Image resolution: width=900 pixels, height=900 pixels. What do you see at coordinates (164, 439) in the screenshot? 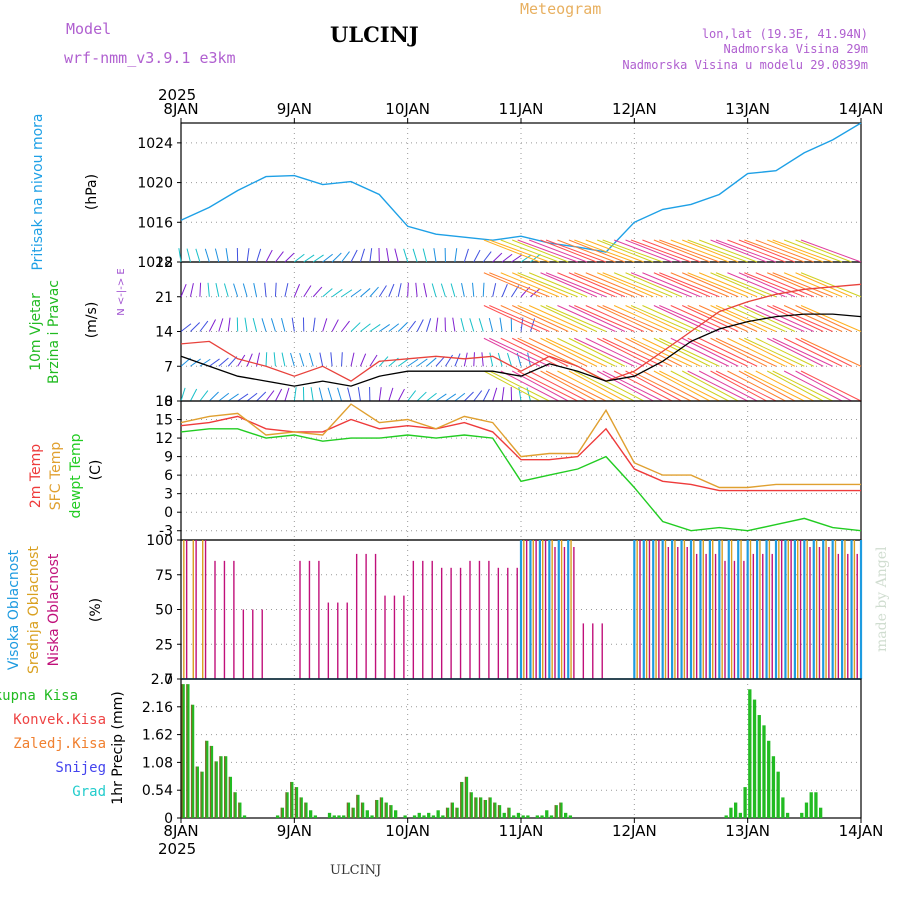
I see `temperature-ytick-label: 12` at bounding box center [164, 439].